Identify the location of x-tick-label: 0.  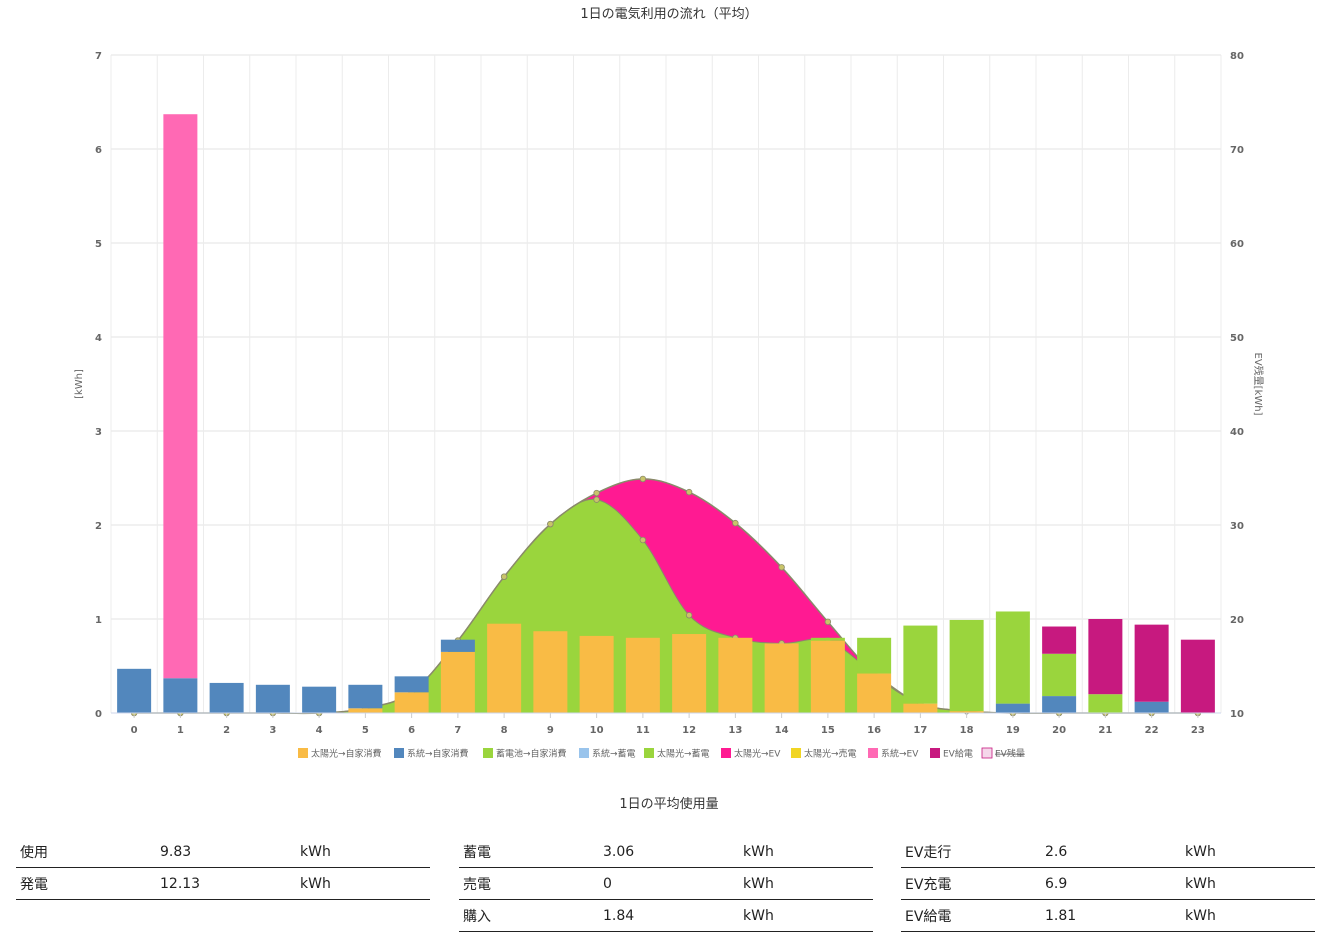
(134, 730).